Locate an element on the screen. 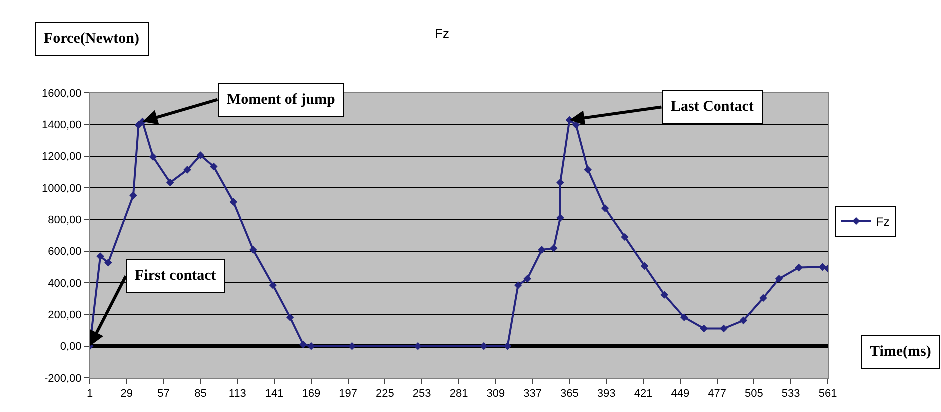 This screenshot has height=412, width=941. x-tick-label: 253 is located at coordinates (422, 394).